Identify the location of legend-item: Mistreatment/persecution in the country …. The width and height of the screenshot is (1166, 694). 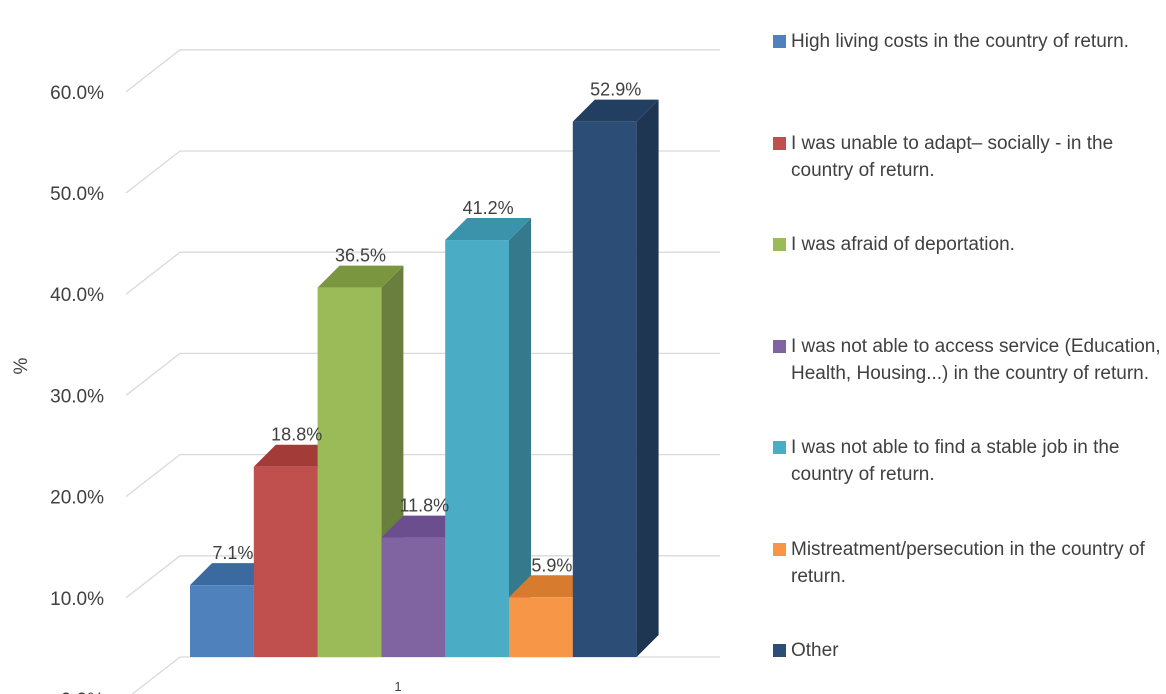
(968, 563).